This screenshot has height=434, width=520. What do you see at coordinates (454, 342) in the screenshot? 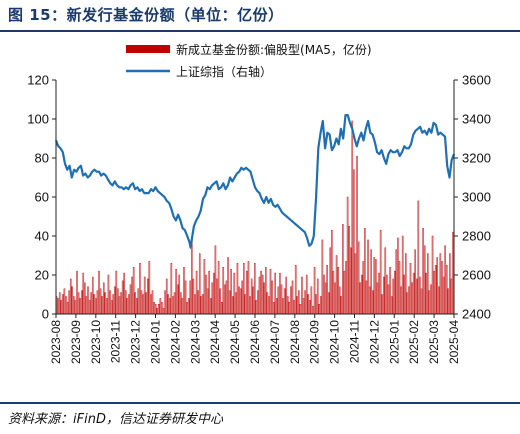
I see `x-tick-label: 2025-04` at bounding box center [454, 342].